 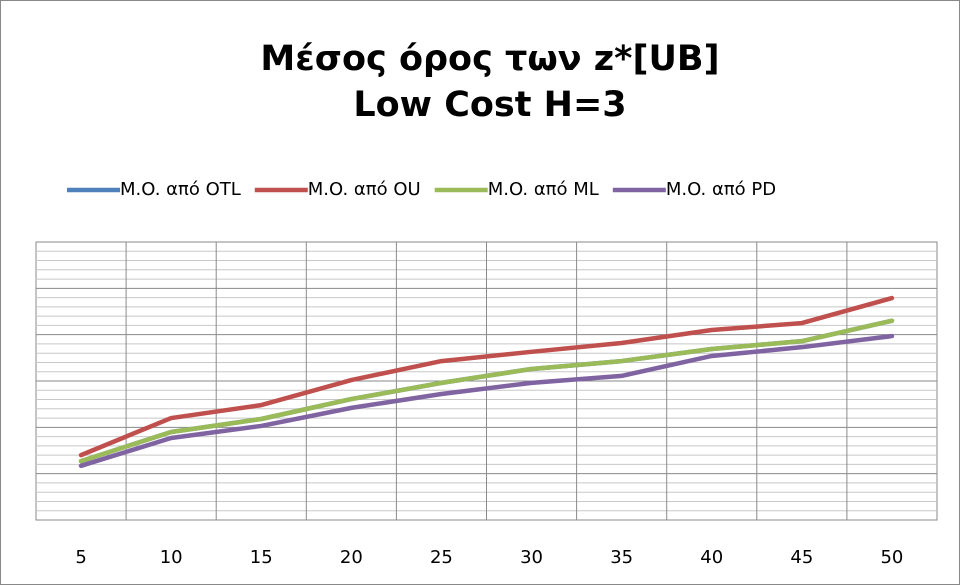 What do you see at coordinates (711, 557) in the screenshot?
I see `x-tick-label: 40` at bounding box center [711, 557].